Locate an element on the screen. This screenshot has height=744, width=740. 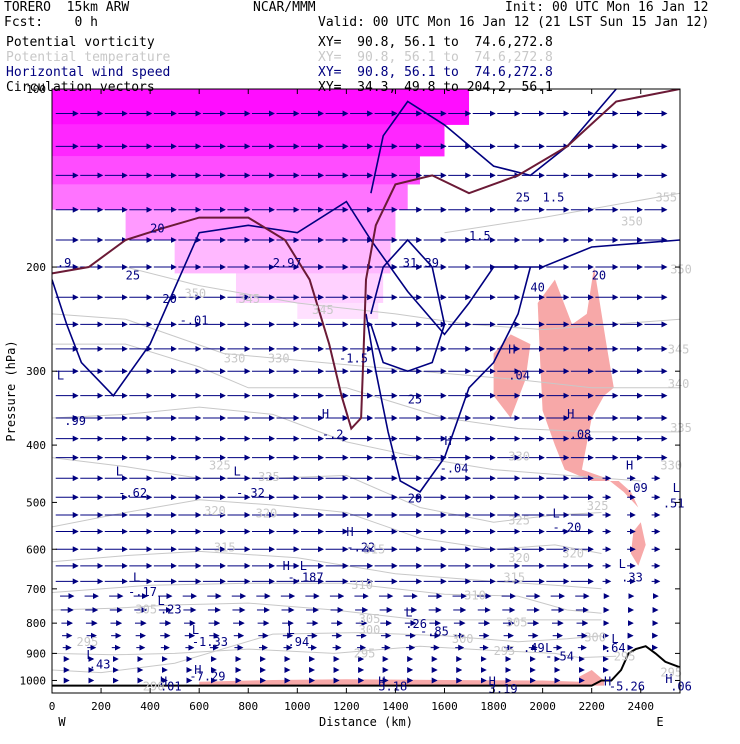
theta-label: 315 is located at coordinates (375, 549).